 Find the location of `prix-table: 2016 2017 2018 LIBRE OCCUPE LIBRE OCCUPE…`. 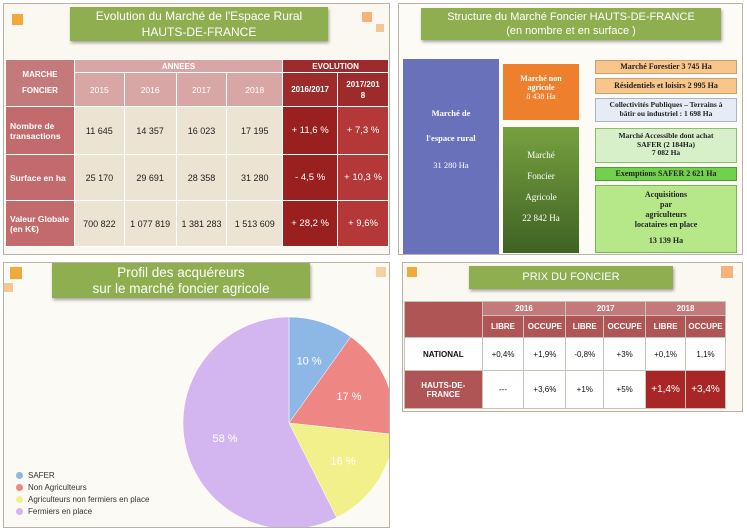

prix-table: 2016 2017 2018 LIBRE OCCUPE LIBRE OCCUPE… is located at coordinates (565, 355).